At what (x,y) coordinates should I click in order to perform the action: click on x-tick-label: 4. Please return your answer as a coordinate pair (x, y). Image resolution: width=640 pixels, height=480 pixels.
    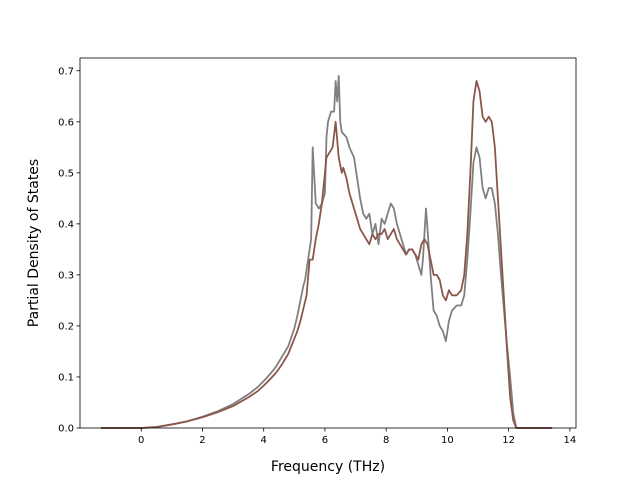
    Looking at the image, I should click on (264, 440).